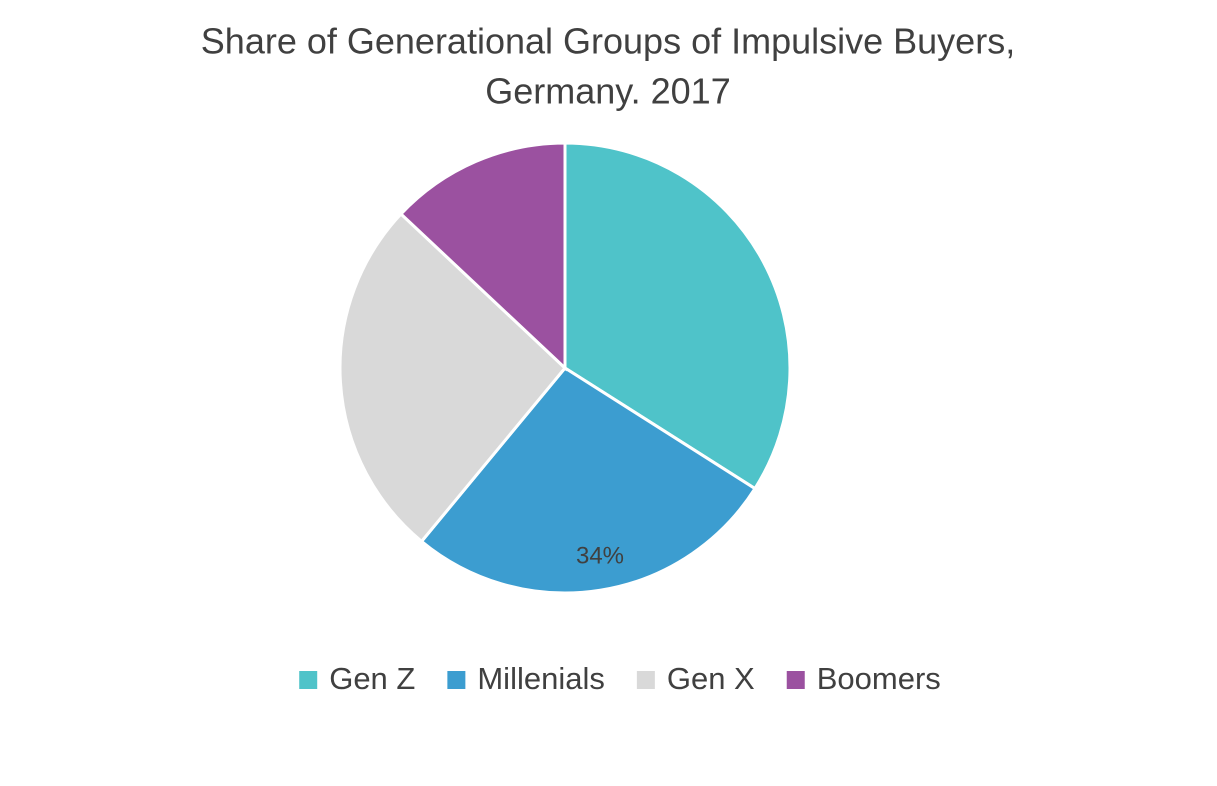  I want to click on legend-label: Gen Z, so click(372, 678).